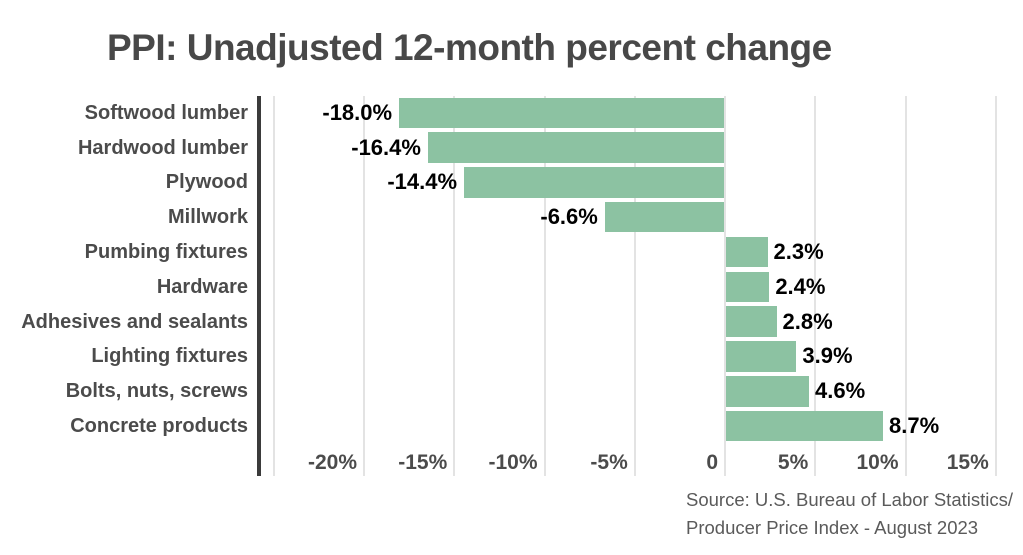  Describe the element at coordinates (169, 356) in the screenshot. I see `category-label: Lighting fixtures` at that location.